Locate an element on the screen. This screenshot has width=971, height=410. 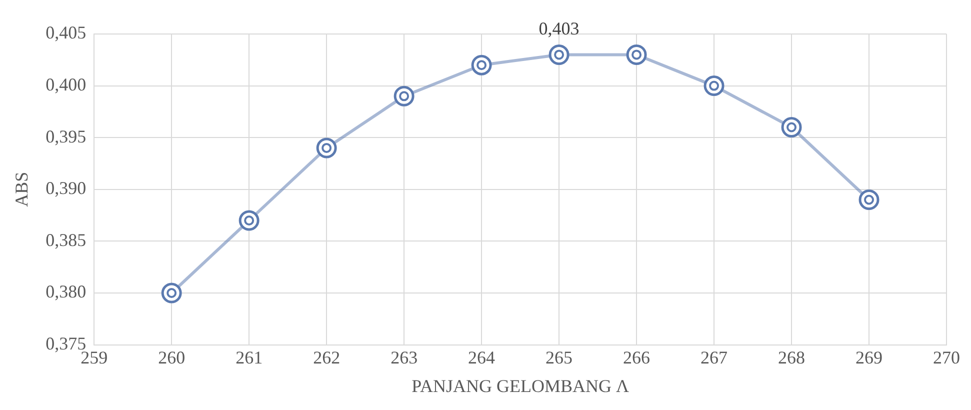
x-tick-label: 262 is located at coordinates (326, 357).